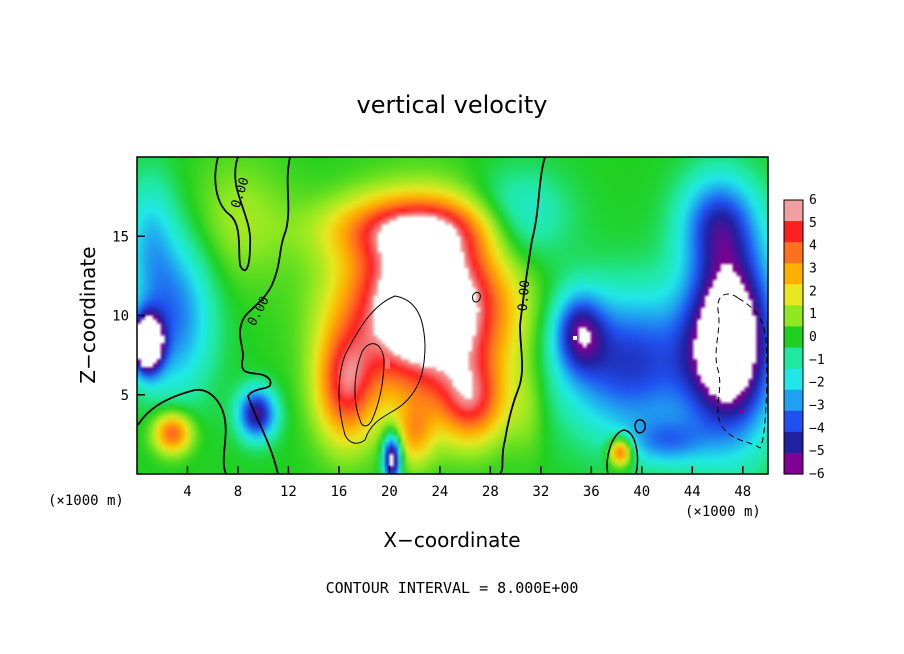  I want to click on colorbar-tick-label: −4, so click(817, 428).